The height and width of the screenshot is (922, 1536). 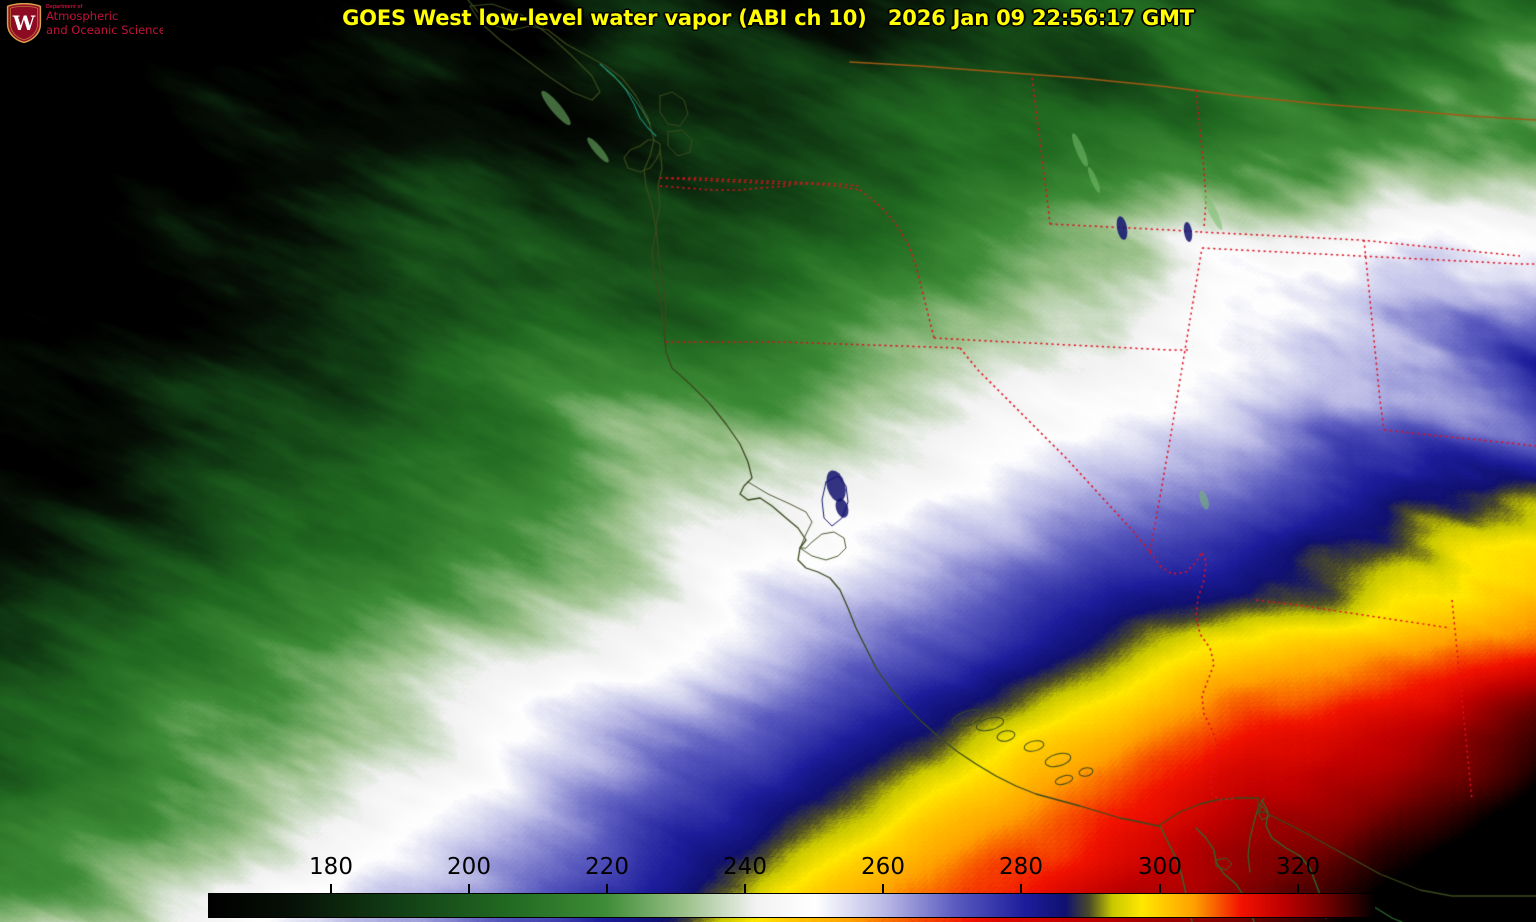 I want to click on logo-line-oceanic: and Oceanic Sciences, so click(x=104, y=29).